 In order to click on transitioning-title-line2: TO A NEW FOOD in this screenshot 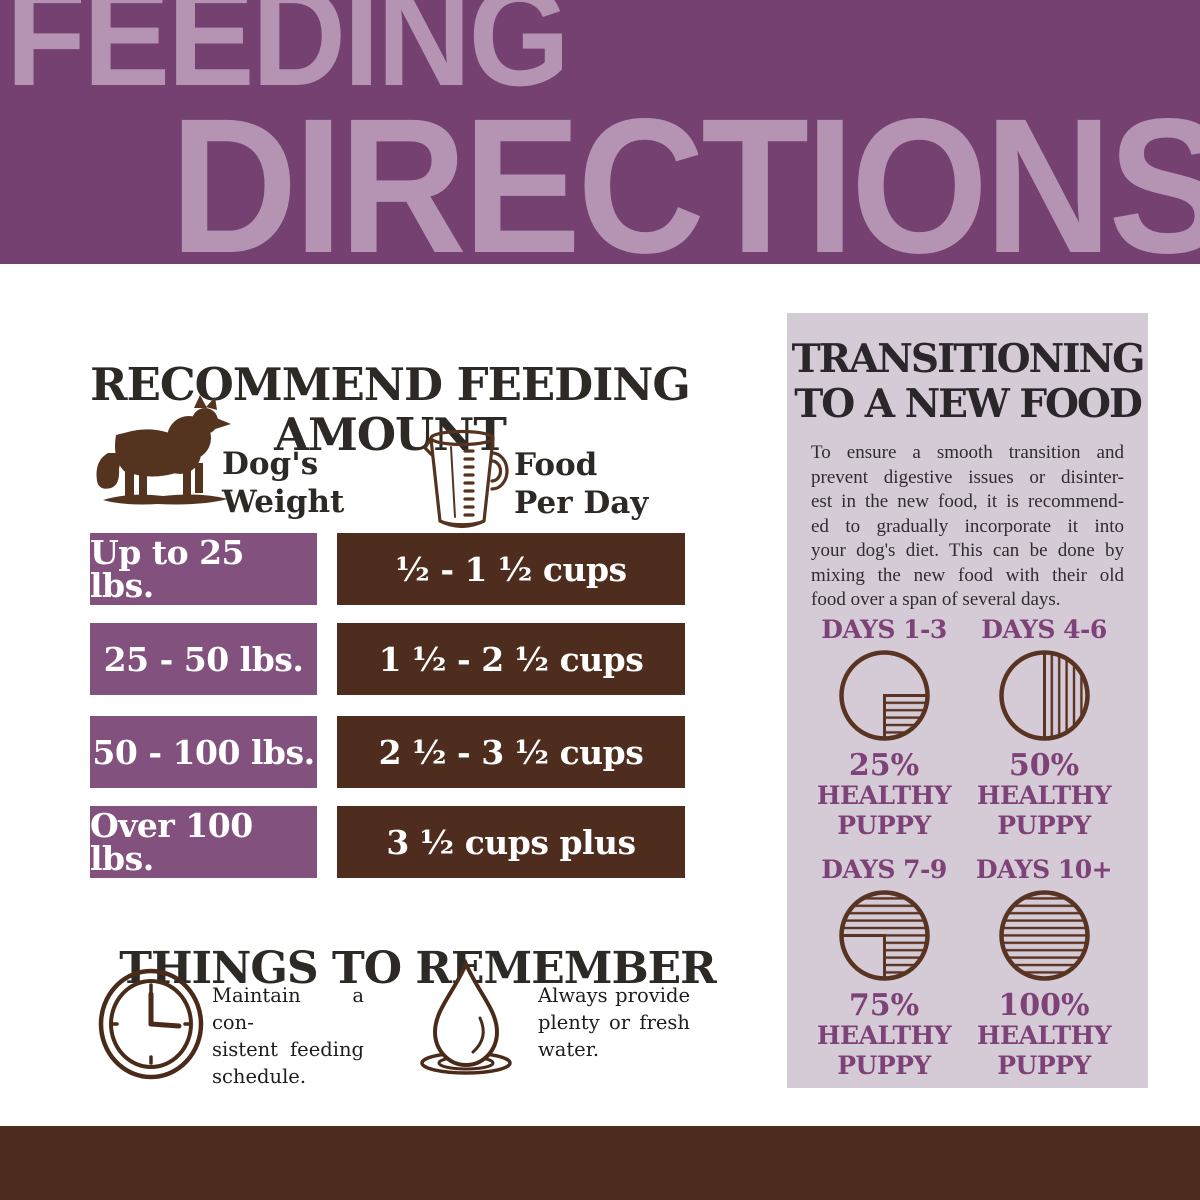, I will do `click(968, 404)`.